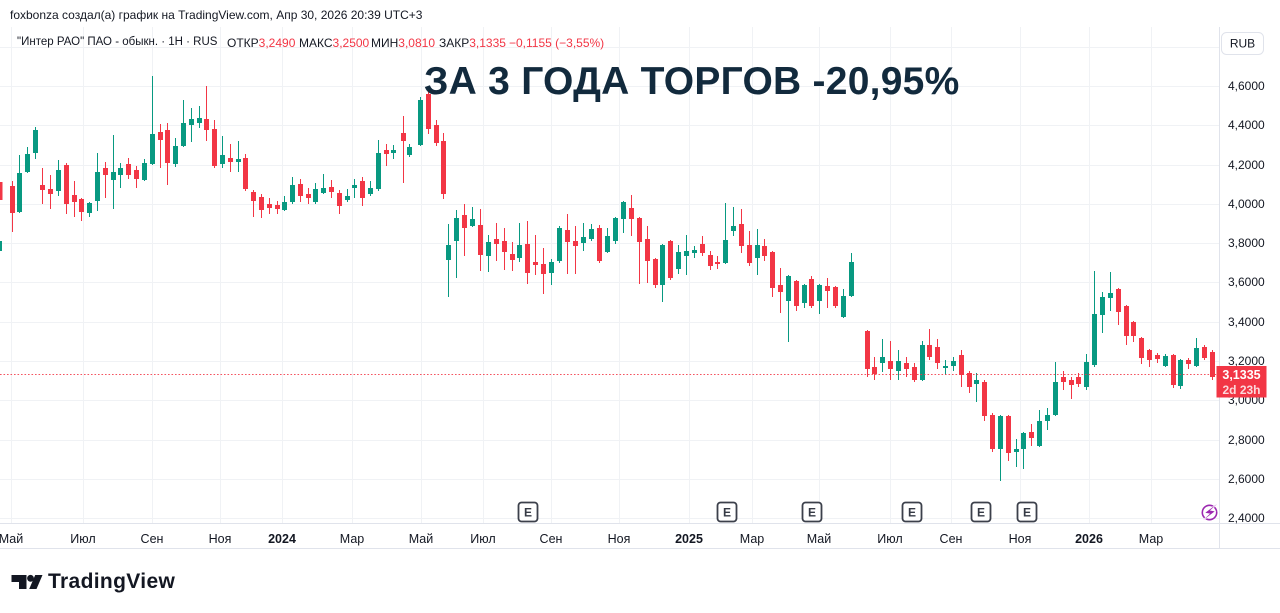 The width and height of the screenshot is (1280, 613). Describe the element at coordinates (1246, 86) in the screenshot. I see `svg-text: 4,6000` at that location.